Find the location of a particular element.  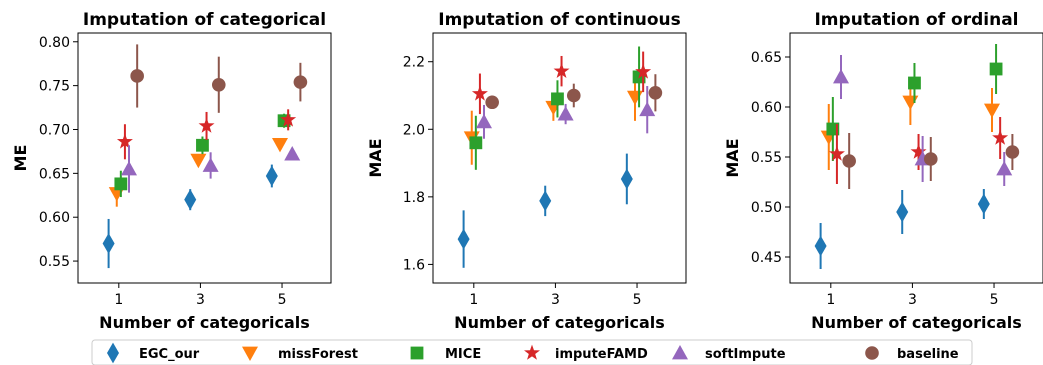

y-tick-label: 0.45 is located at coordinates (766, 258).